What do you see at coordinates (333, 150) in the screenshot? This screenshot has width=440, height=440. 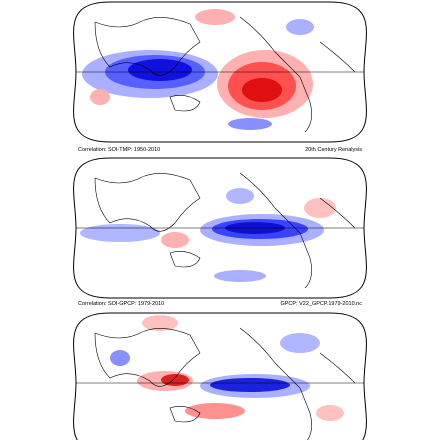 I see `caption-right: 20th Century Renalysis` at bounding box center [333, 150].